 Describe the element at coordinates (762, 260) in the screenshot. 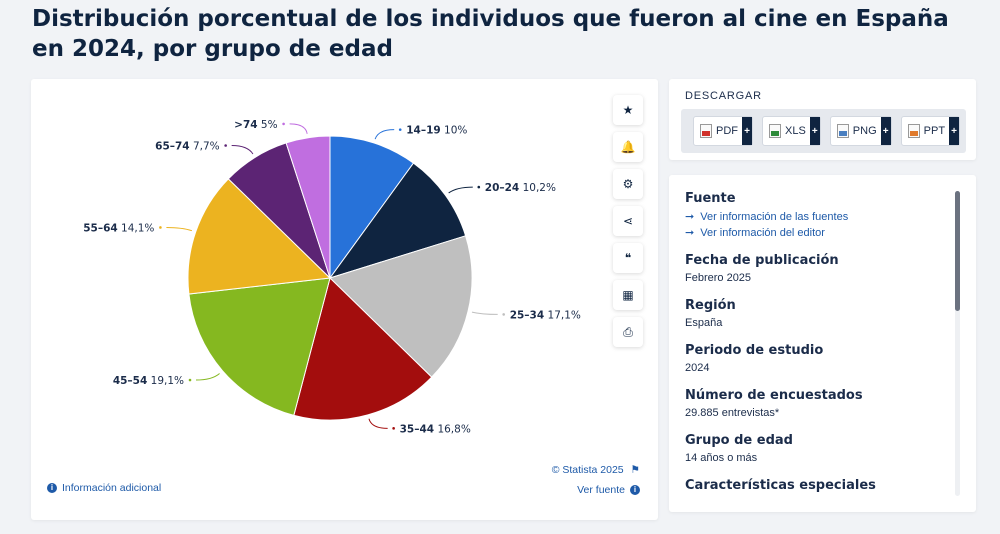

I see `publication-date-heading: Fecha de publicación` at that location.